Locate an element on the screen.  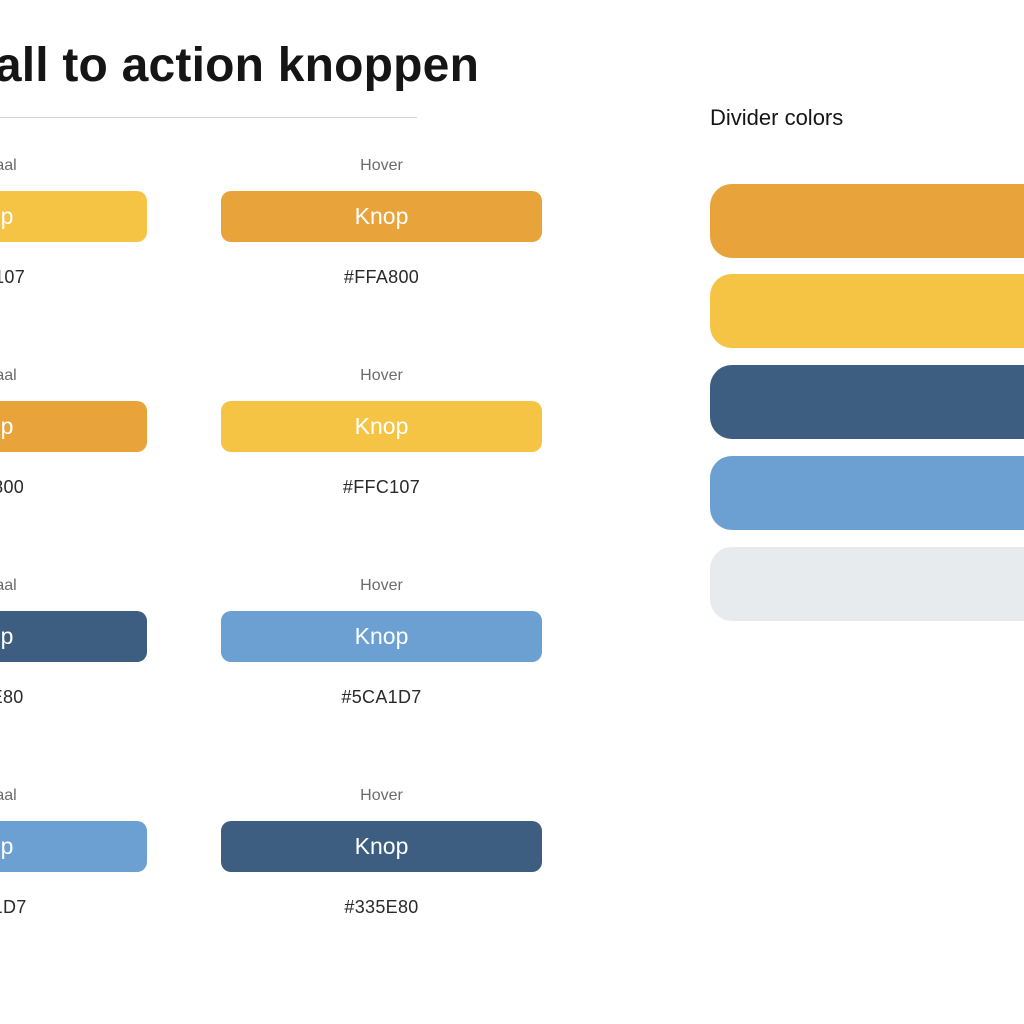
button-row: Normaal Knop #FFA800 Hover Knop #FFC107 is located at coordinates (300, 447).